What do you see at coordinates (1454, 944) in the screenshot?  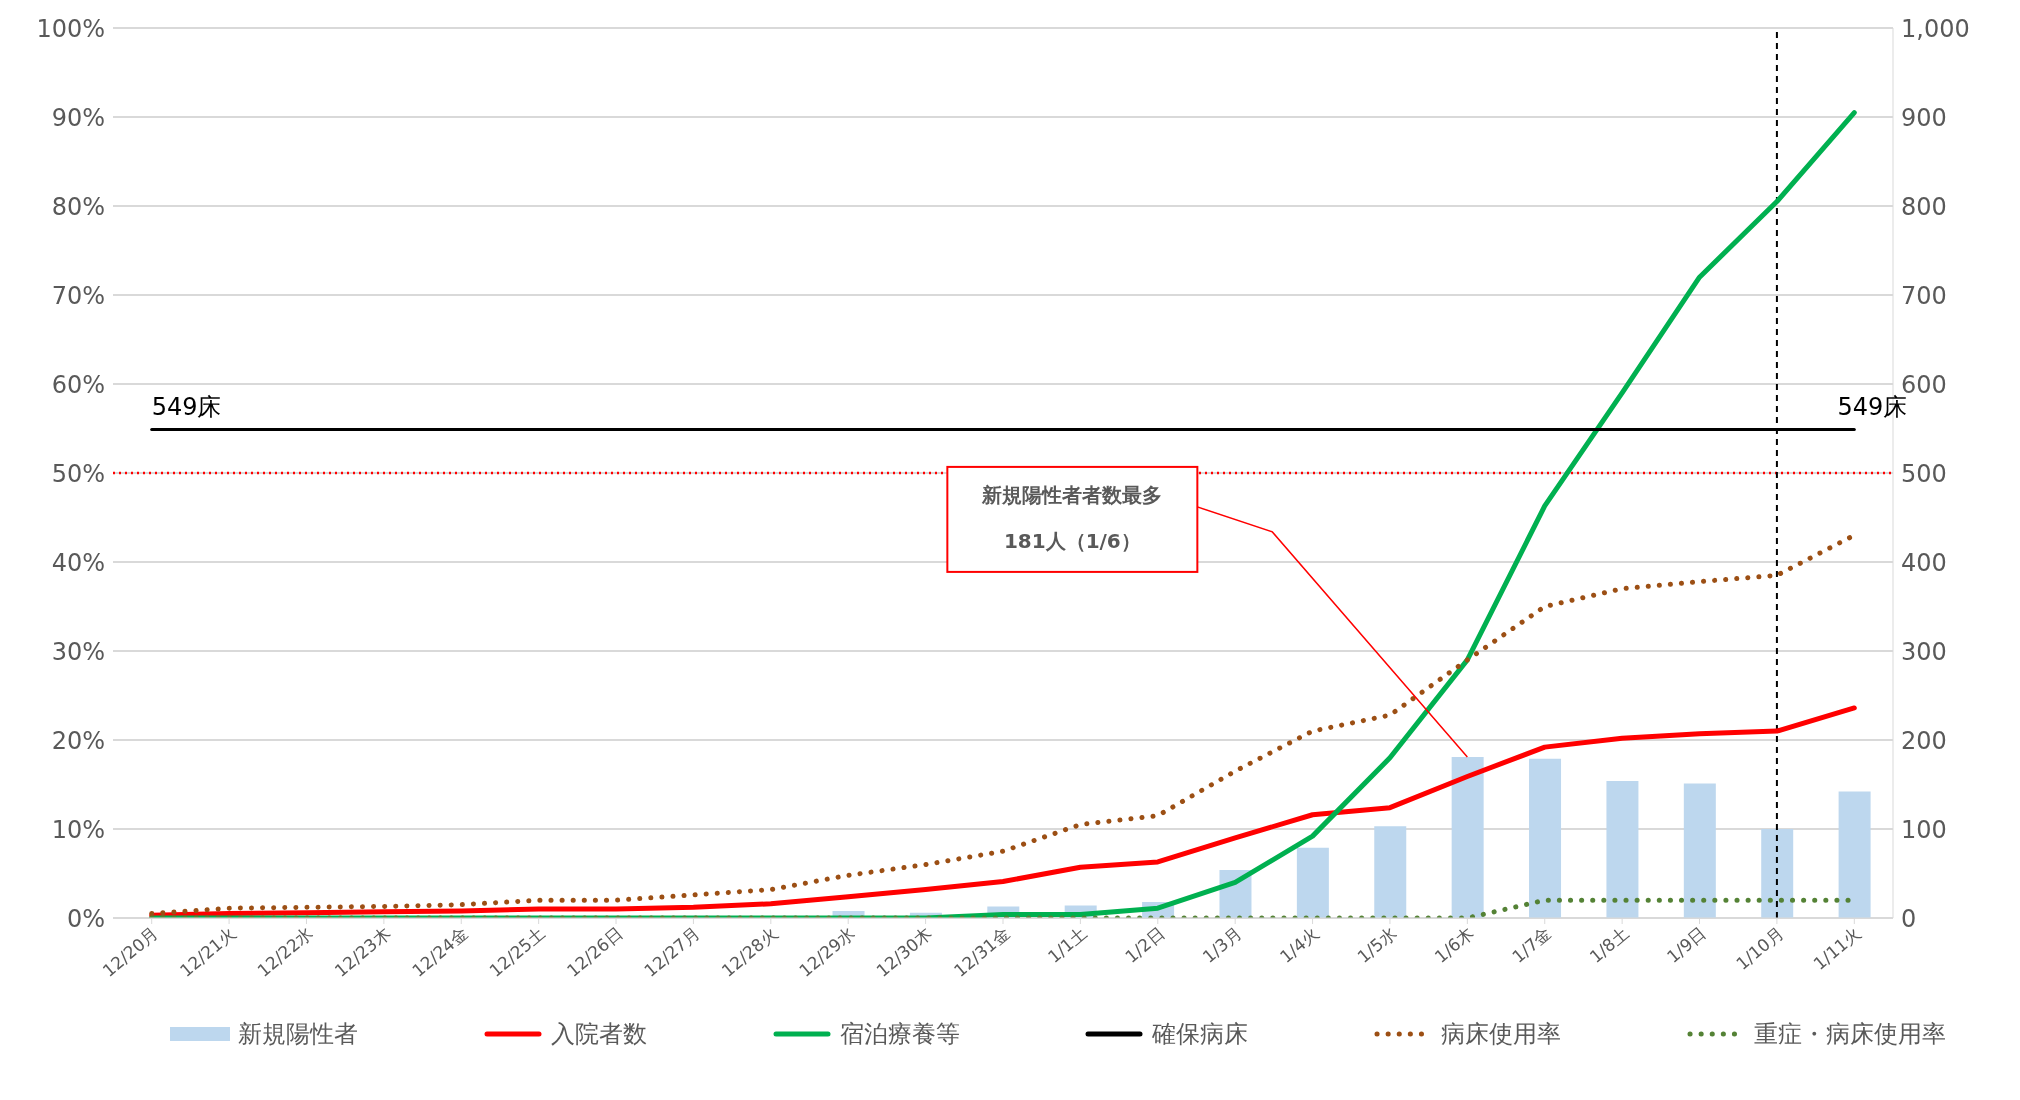 I see `x-tick-label: 1/6木` at bounding box center [1454, 944].